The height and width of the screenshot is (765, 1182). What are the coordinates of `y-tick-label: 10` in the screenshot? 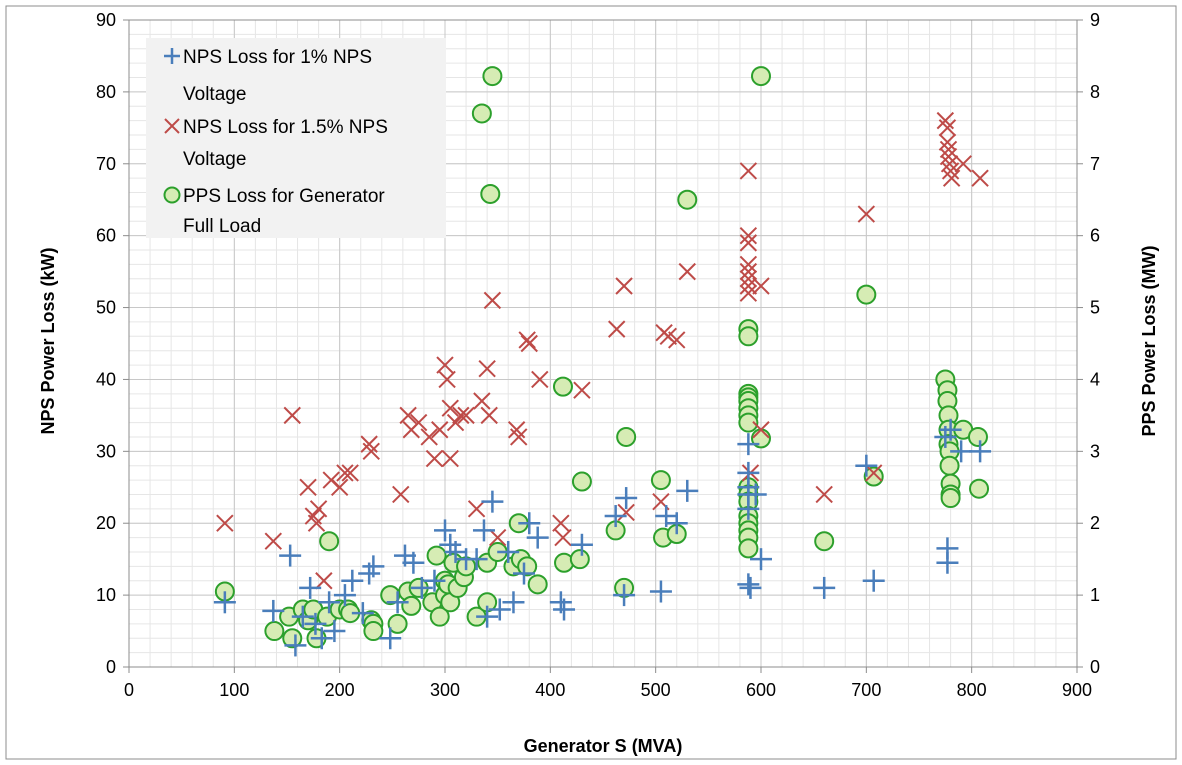 It's located at (106, 595).